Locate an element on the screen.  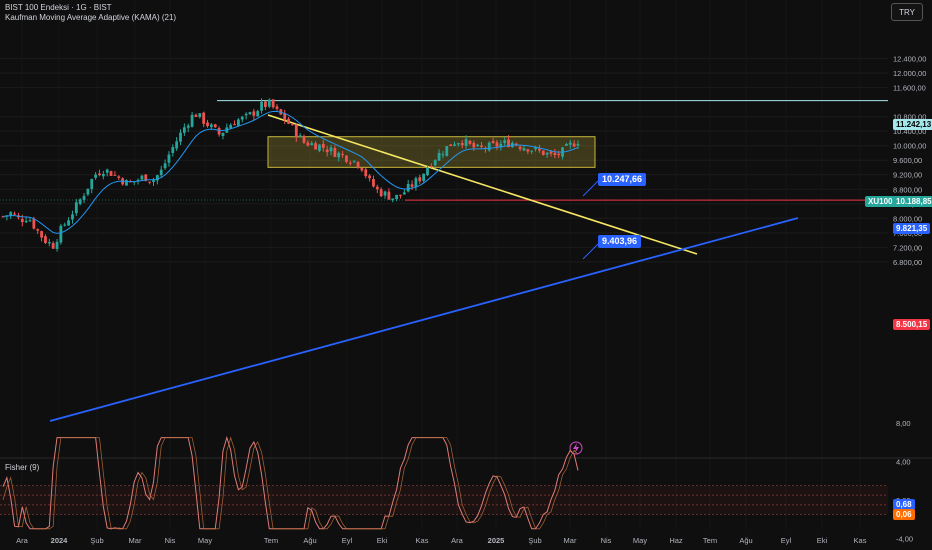
fisher-title: Fisher (9) is located at coordinates (22, 467).